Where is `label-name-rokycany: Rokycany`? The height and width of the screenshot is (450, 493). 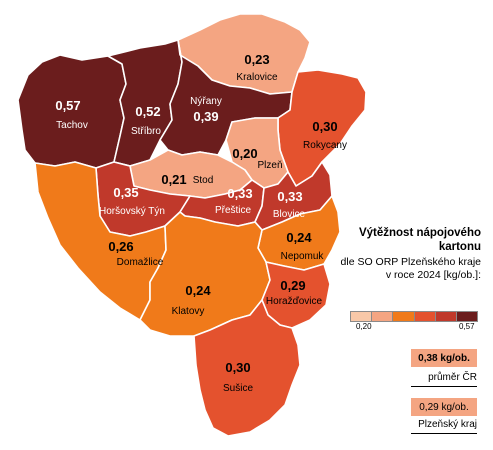
label-name-rokycany: Rokycany is located at coordinates (325, 145).